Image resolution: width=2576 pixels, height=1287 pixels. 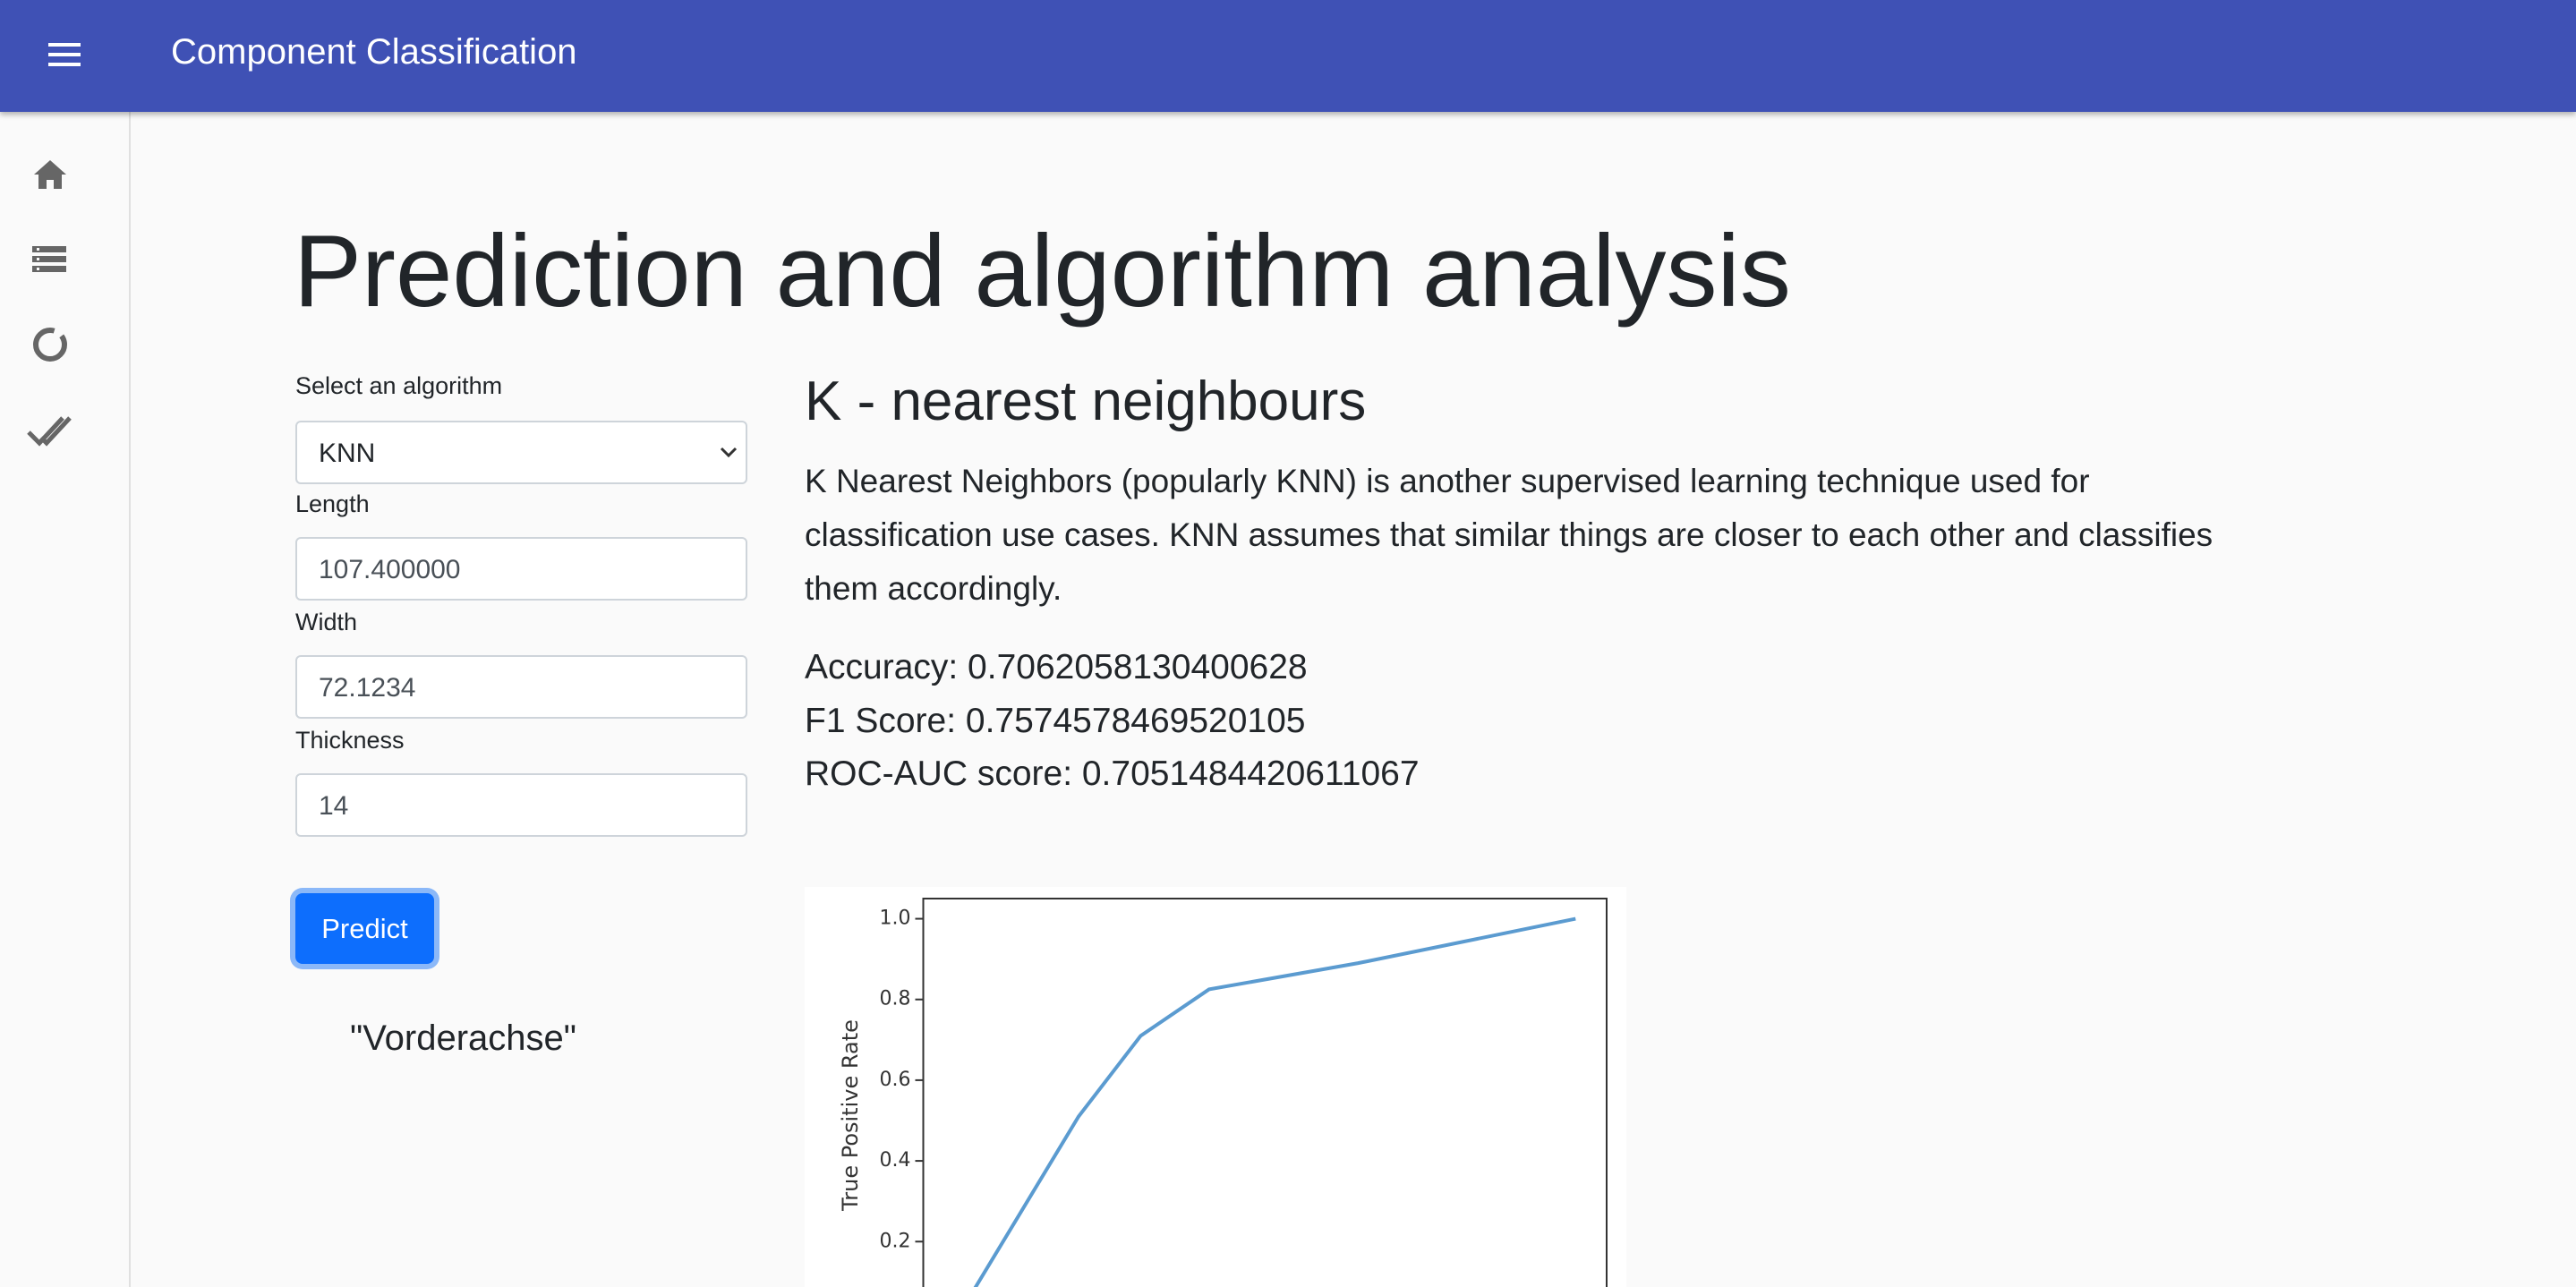 What do you see at coordinates (50, 174) in the screenshot?
I see `home-icon` at bounding box center [50, 174].